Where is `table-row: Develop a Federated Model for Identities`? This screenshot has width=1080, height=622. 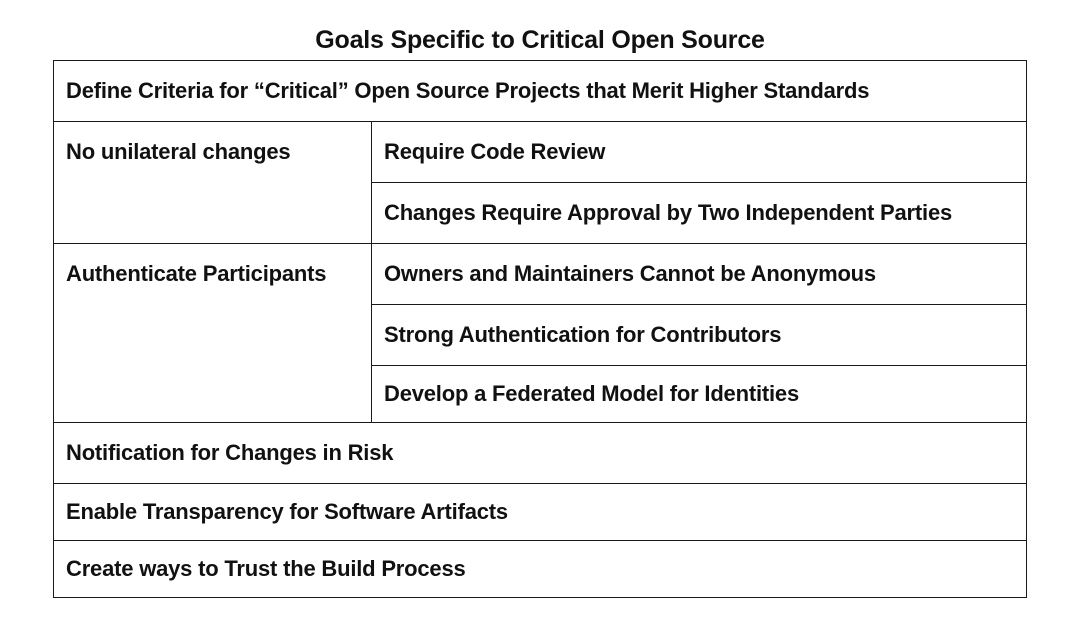 table-row: Develop a Federated Model for Identities is located at coordinates (540, 394).